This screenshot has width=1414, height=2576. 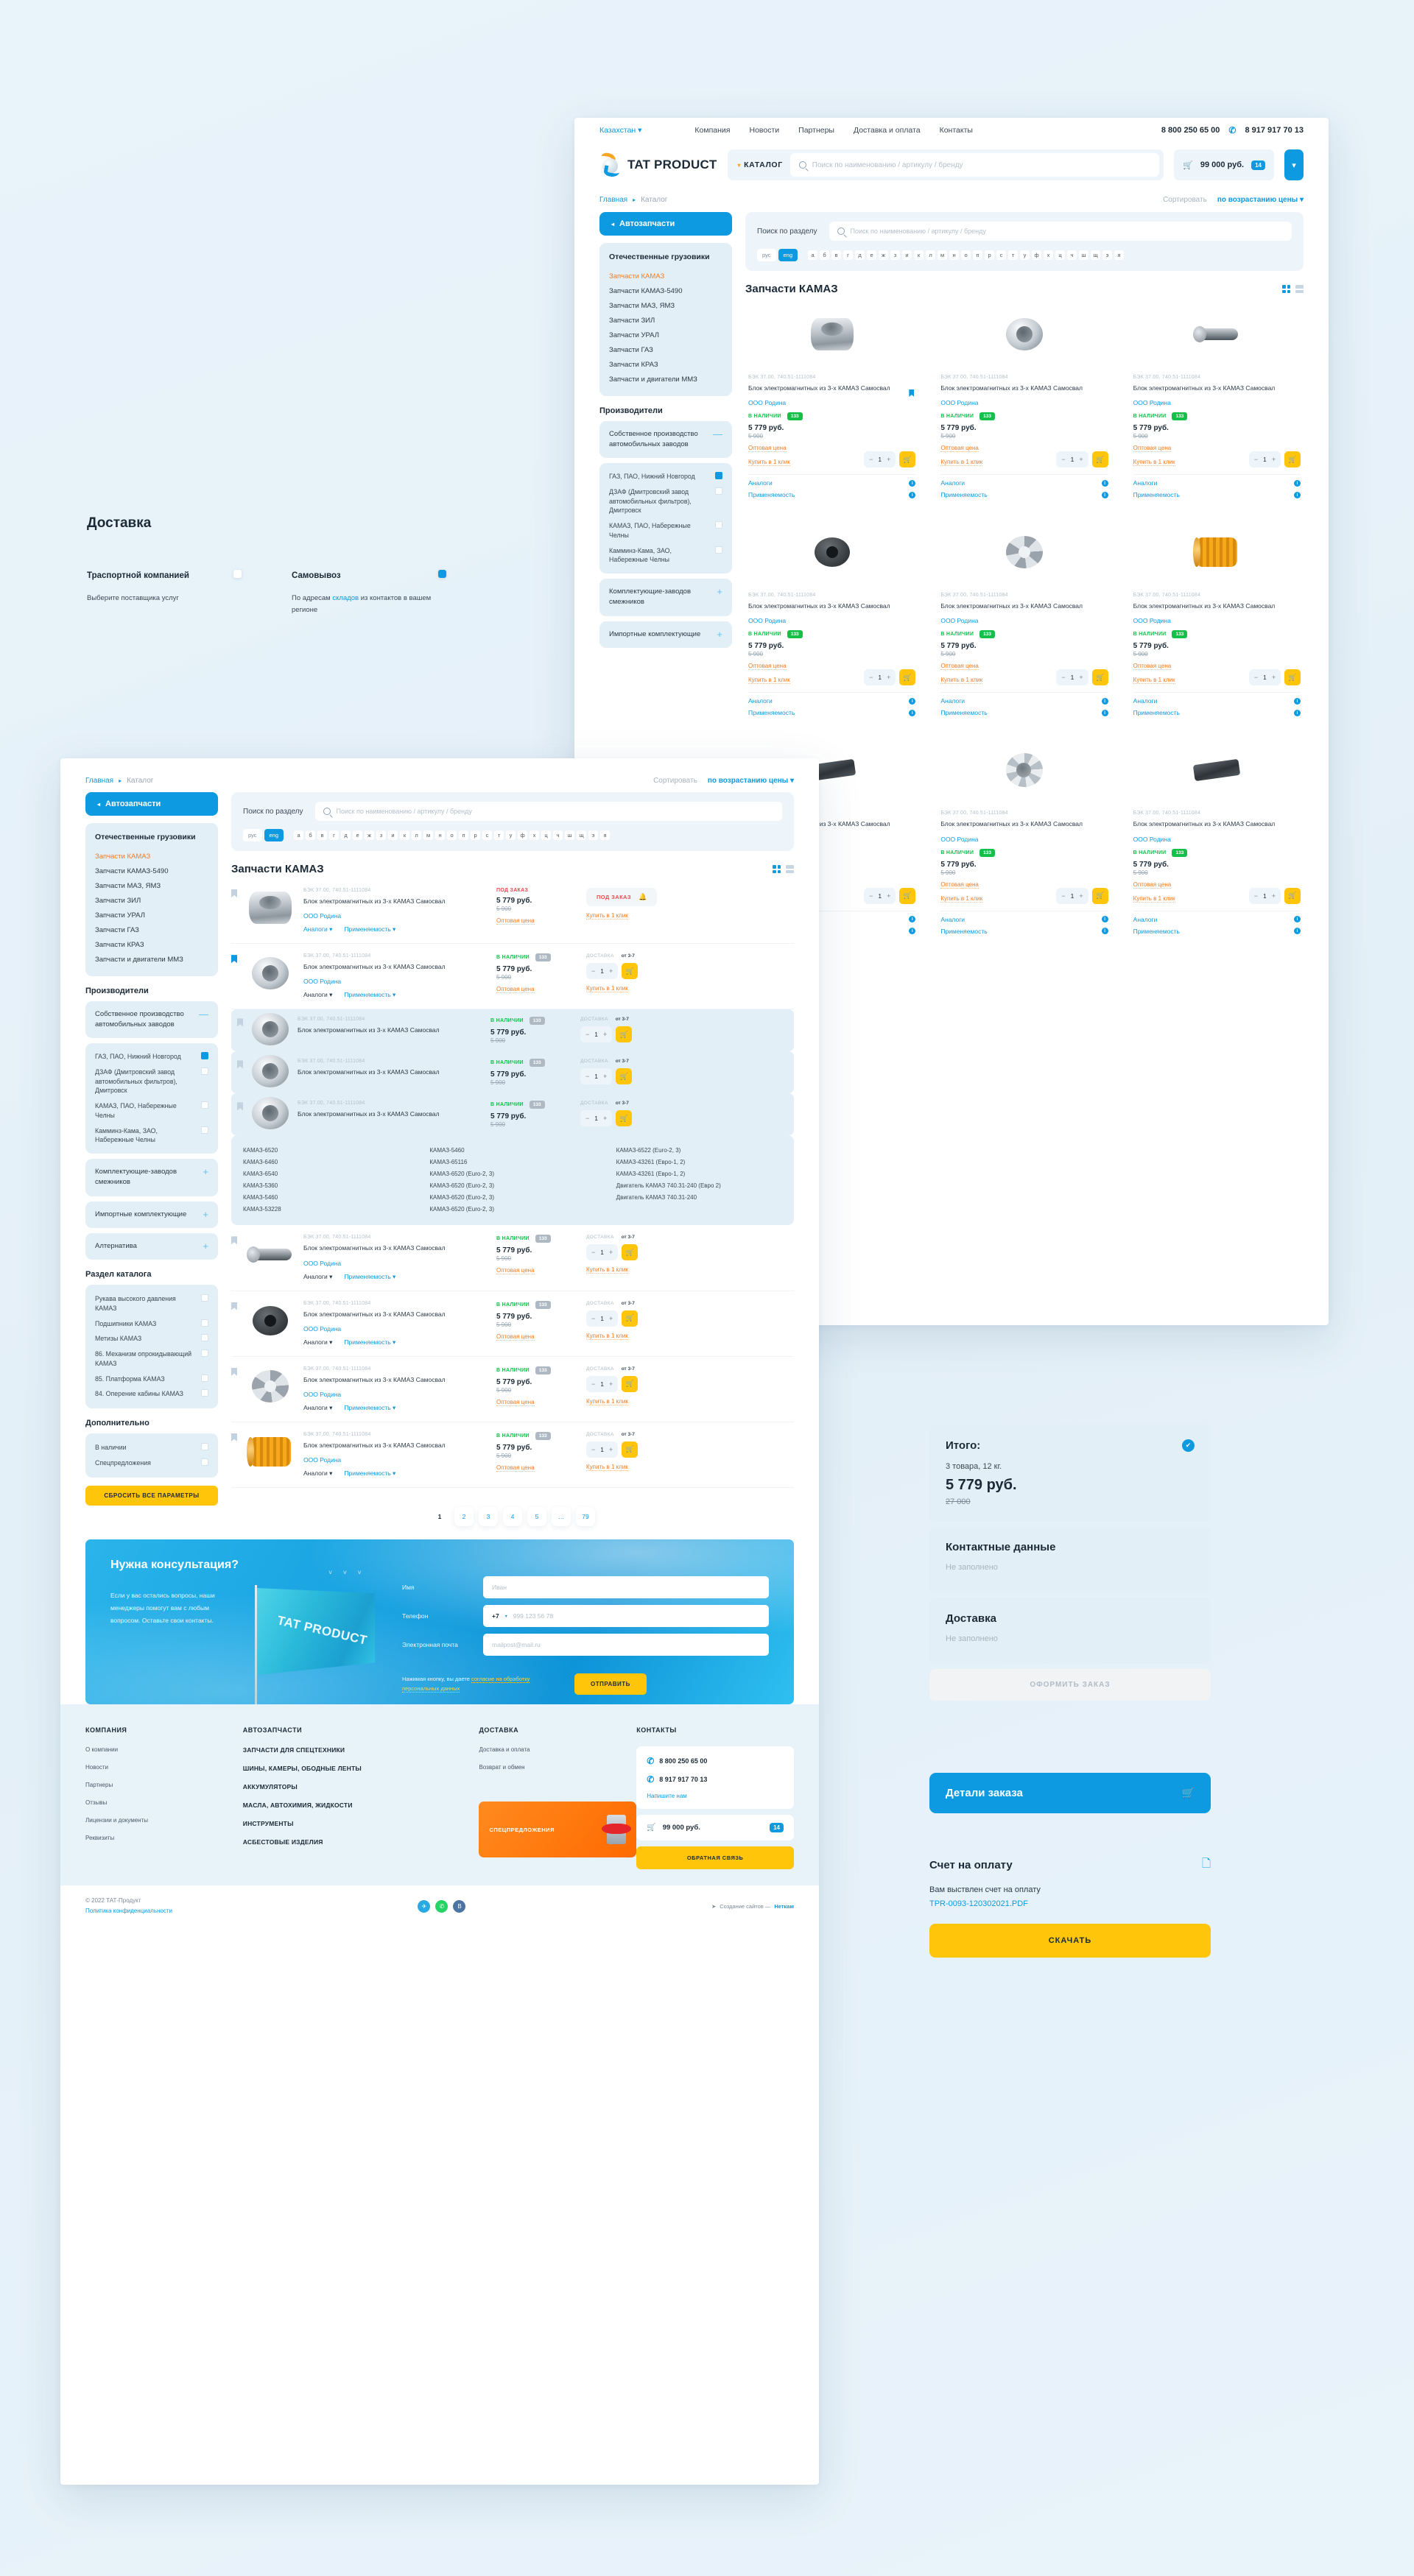 I want to click on alphabet-letter-л: л, so click(x=931, y=255).